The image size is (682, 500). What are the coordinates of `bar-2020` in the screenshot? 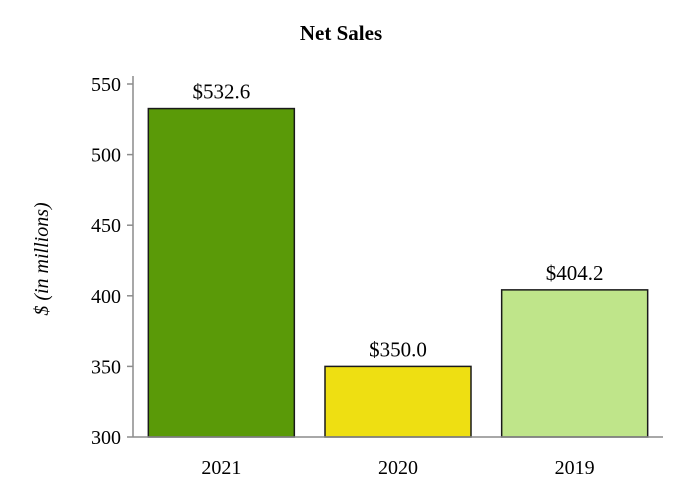 It's located at (398, 401).